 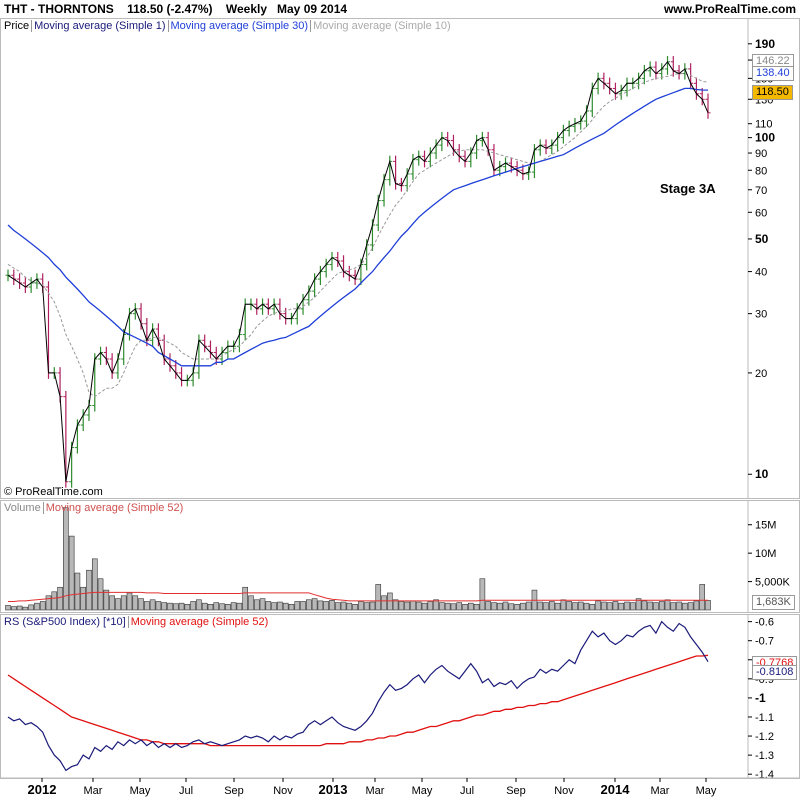 What do you see at coordinates (114, 508) in the screenshot?
I see `legend-volume-ma: Moving average (Simple 52)` at bounding box center [114, 508].